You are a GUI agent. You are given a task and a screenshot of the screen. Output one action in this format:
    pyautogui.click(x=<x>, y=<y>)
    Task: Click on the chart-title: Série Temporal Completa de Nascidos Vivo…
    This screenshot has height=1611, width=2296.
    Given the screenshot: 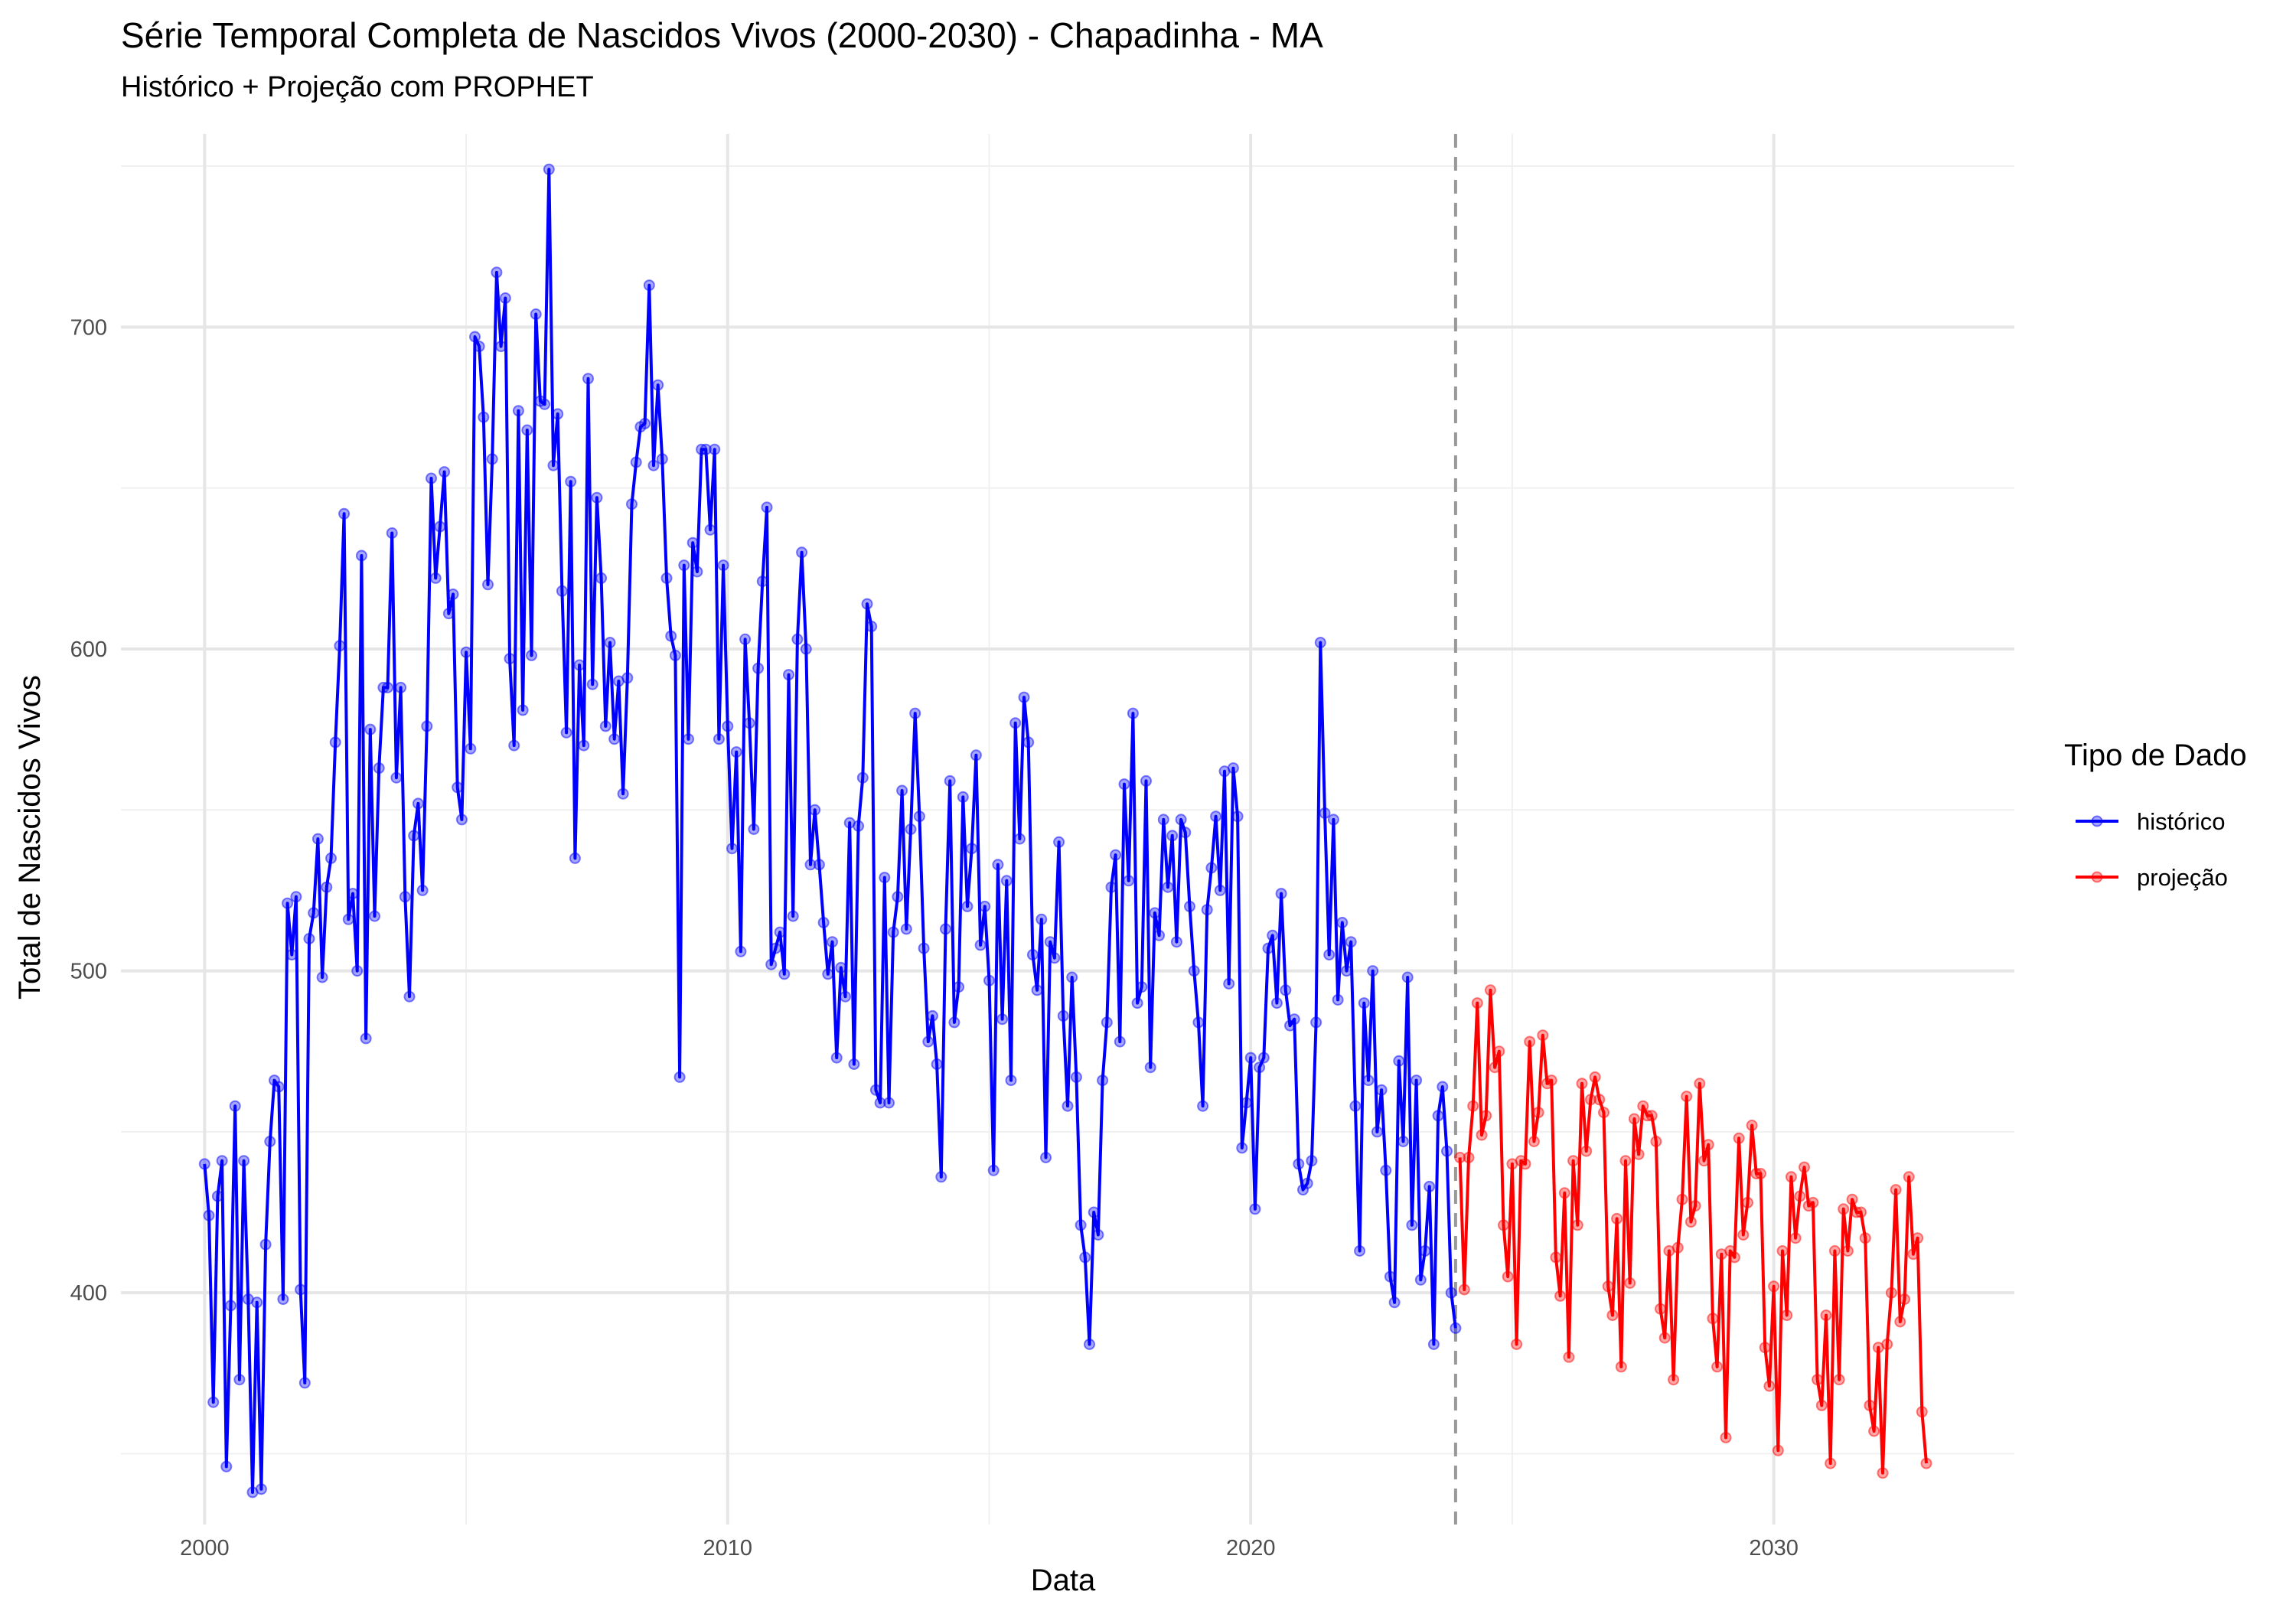 What is the action you would take?
    pyautogui.click(x=722, y=35)
    